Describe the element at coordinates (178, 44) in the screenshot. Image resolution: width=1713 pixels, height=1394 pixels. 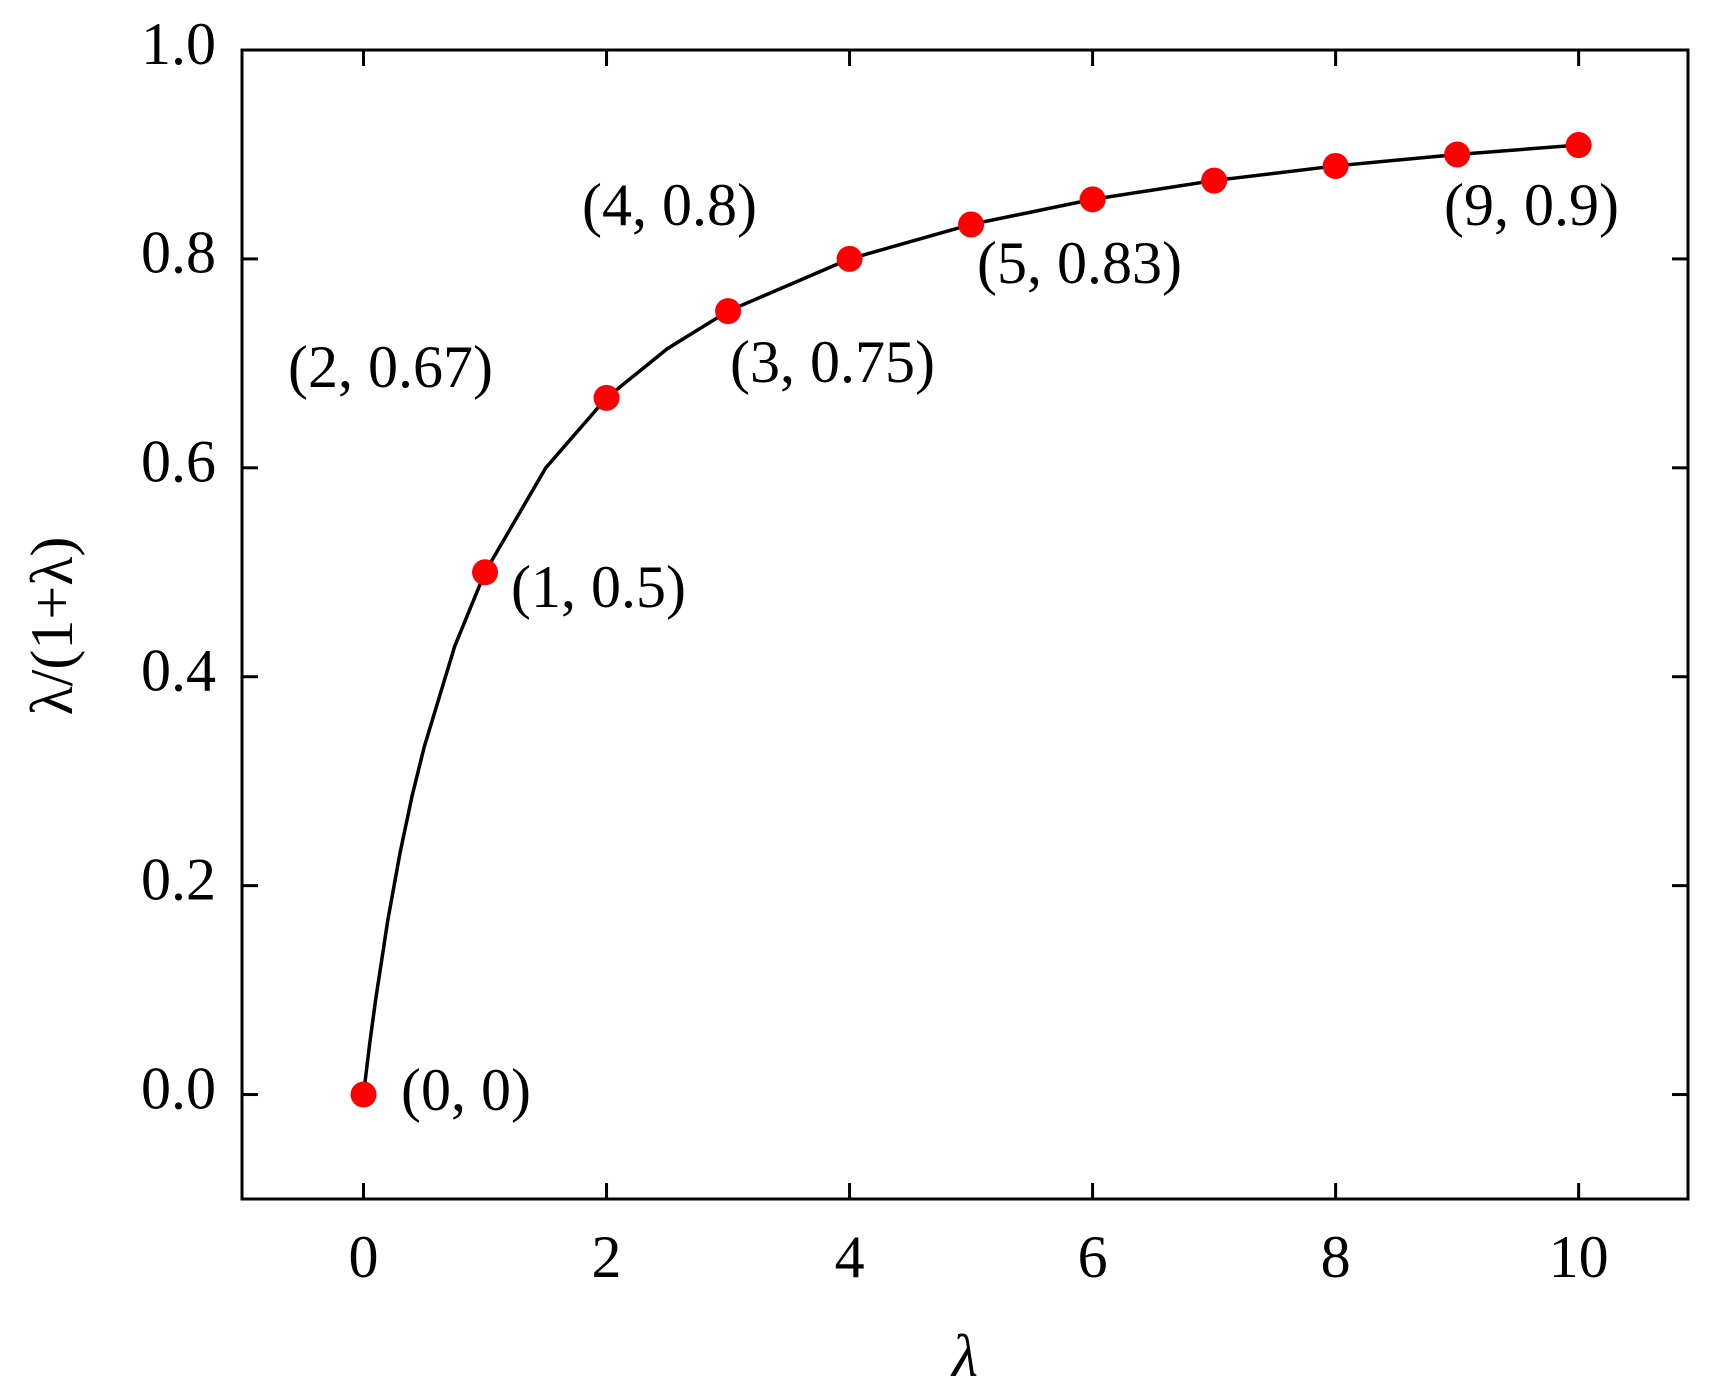
I see `y-tick-label: 1.0` at that location.